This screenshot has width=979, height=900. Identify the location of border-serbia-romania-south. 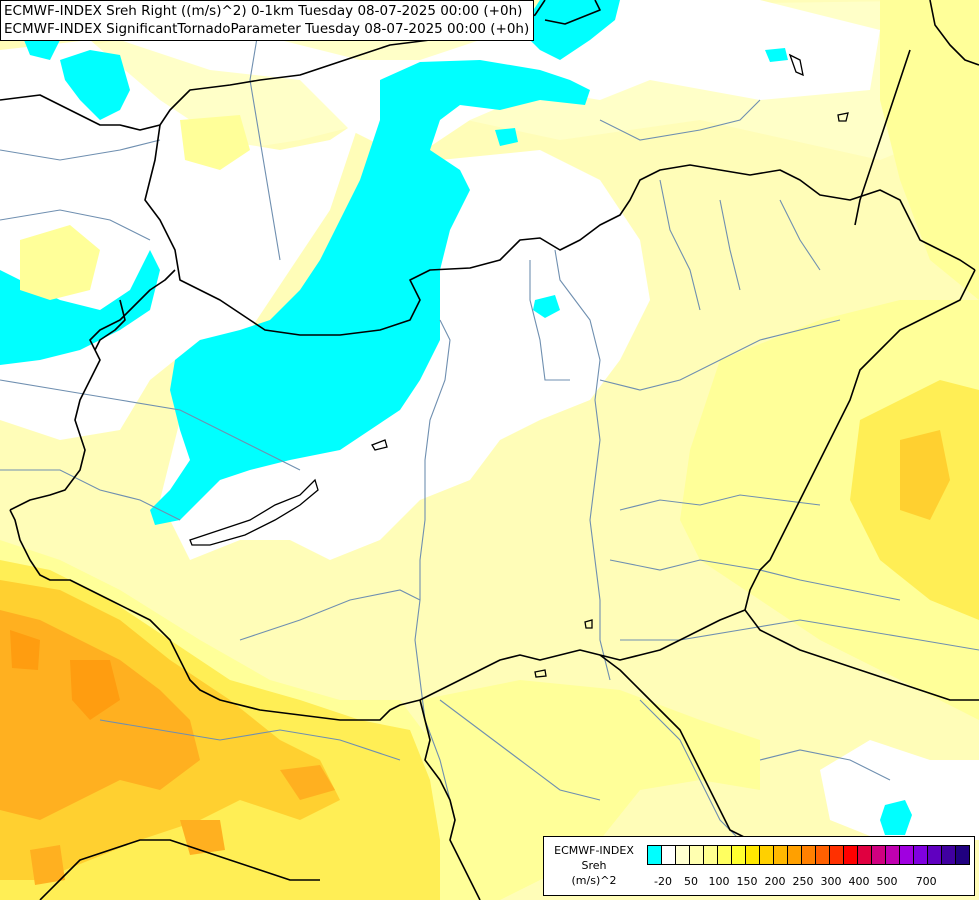
(675, 747).